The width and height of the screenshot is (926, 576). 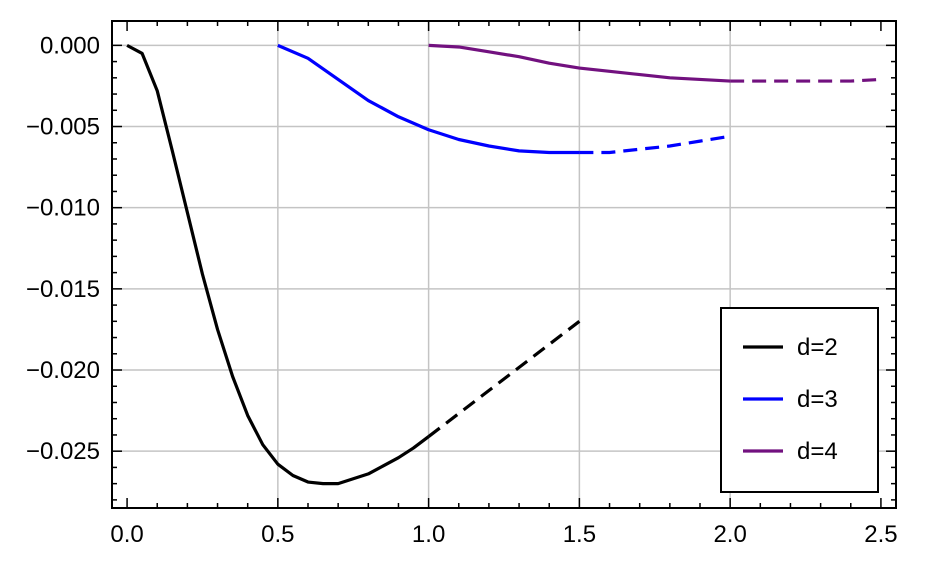 I want to click on legend-label-d3: d=3, so click(x=817, y=399).